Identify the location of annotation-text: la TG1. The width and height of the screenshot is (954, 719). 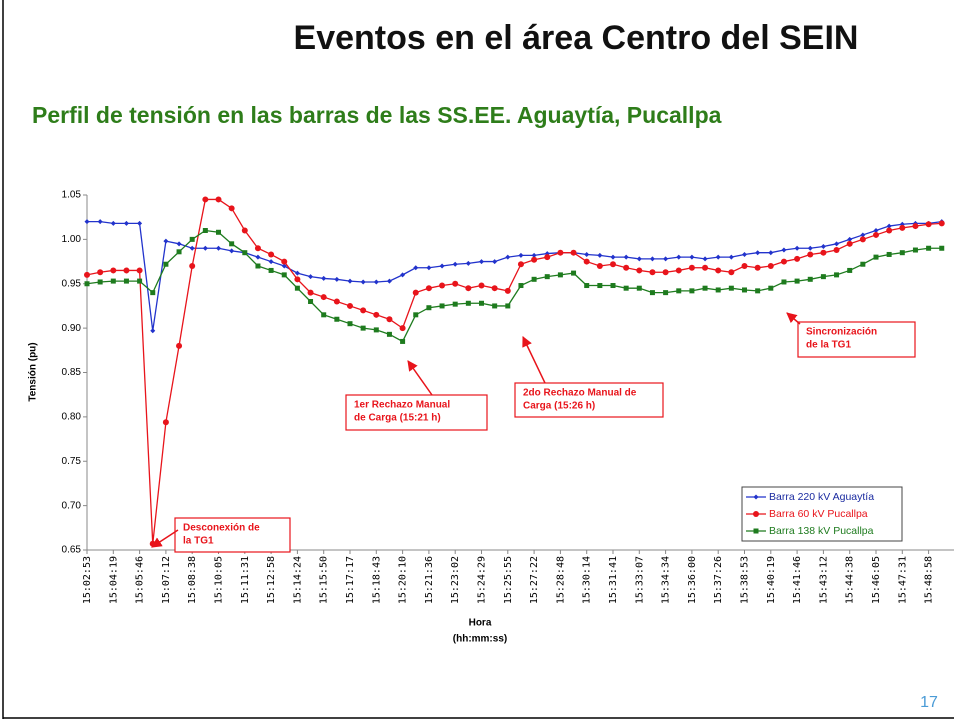
(198, 541).